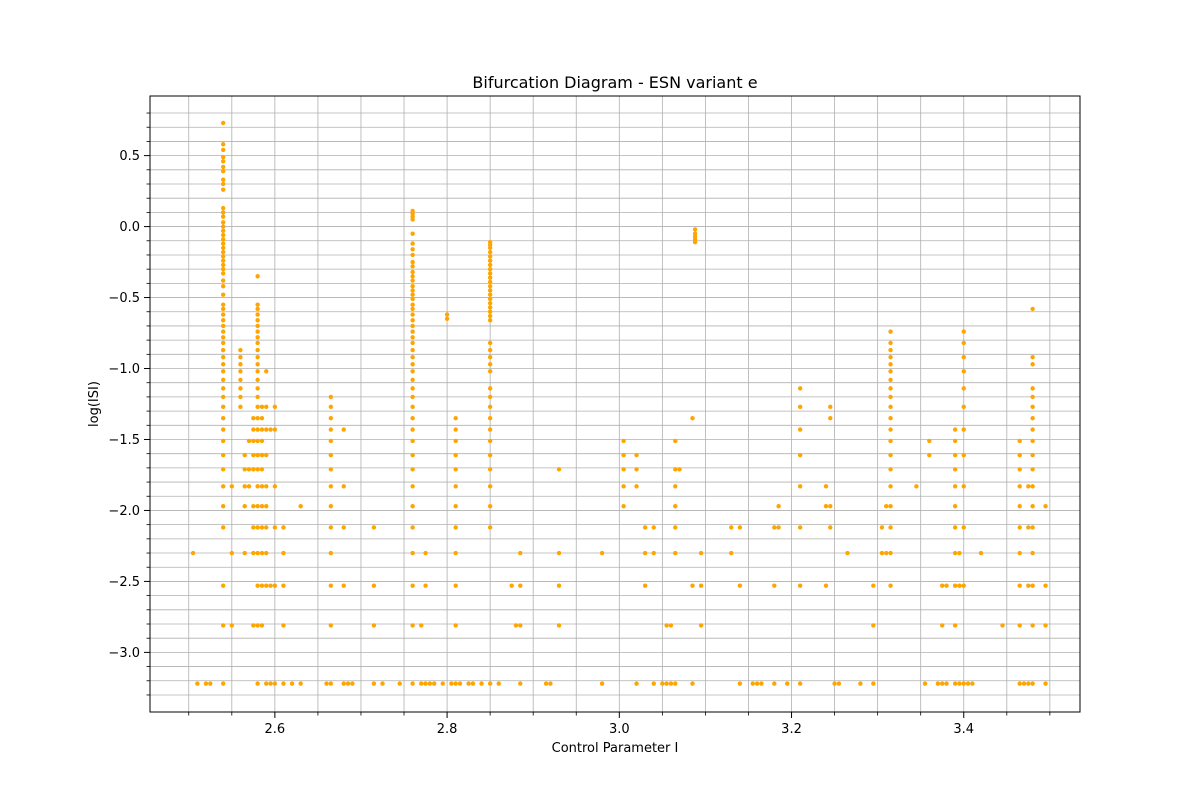  Describe the element at coordinates (275, 729) in the screenshot. I see `x-tick-label: 2.6` at that location.